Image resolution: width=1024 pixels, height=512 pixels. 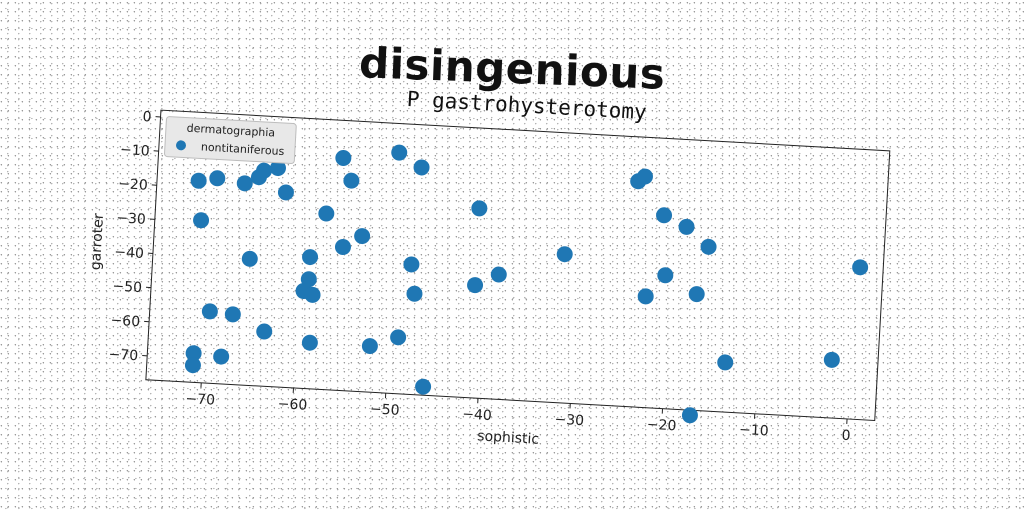 What do you see at coordinates (181, 145) in the screenshot?
I see `legend-marker` at bounding box center [181, 145].